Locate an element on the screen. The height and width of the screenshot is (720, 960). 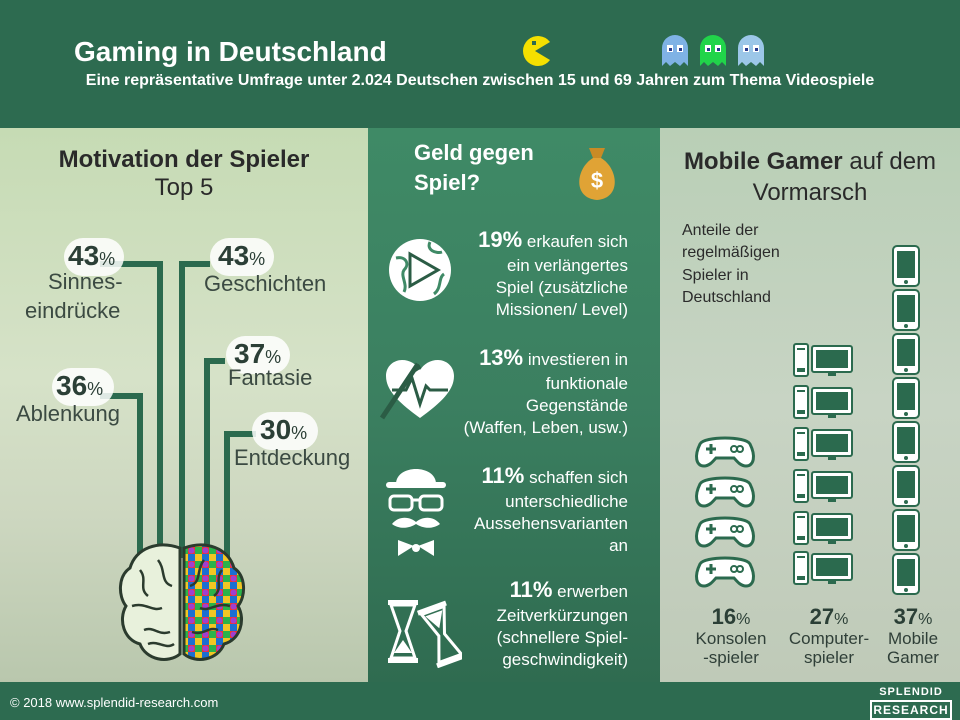
stat-geschichten: 43% is located at coordinates (242, 255).